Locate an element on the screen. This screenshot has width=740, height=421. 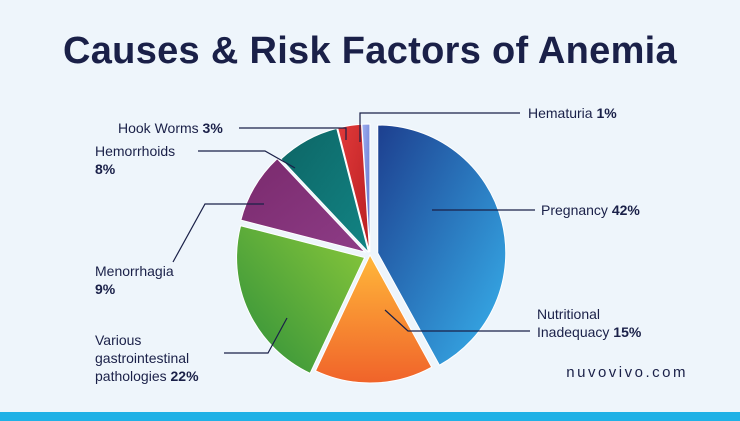
label-nutritional-inadequacy: Nutritional Inadequacy 15% is located at coordinates (589, 323).